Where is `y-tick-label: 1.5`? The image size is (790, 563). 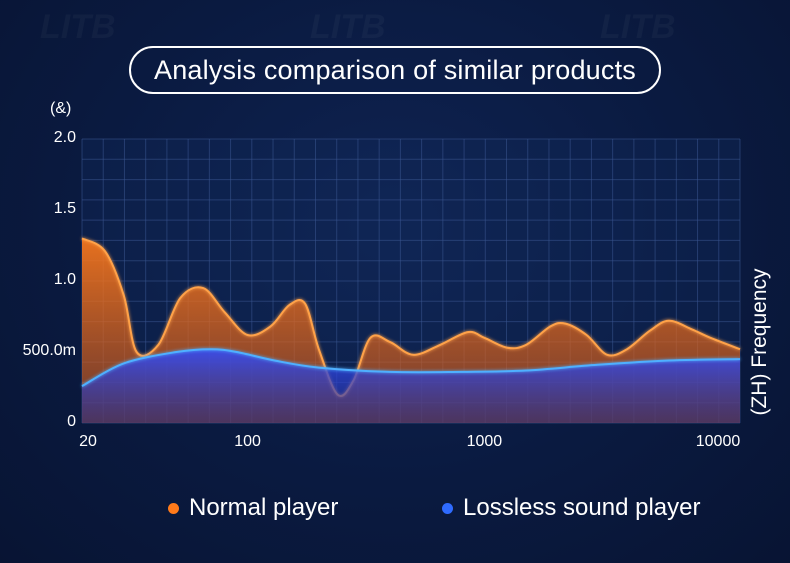 y-tick-label: 1.5 is located at coordinates (64, 208).